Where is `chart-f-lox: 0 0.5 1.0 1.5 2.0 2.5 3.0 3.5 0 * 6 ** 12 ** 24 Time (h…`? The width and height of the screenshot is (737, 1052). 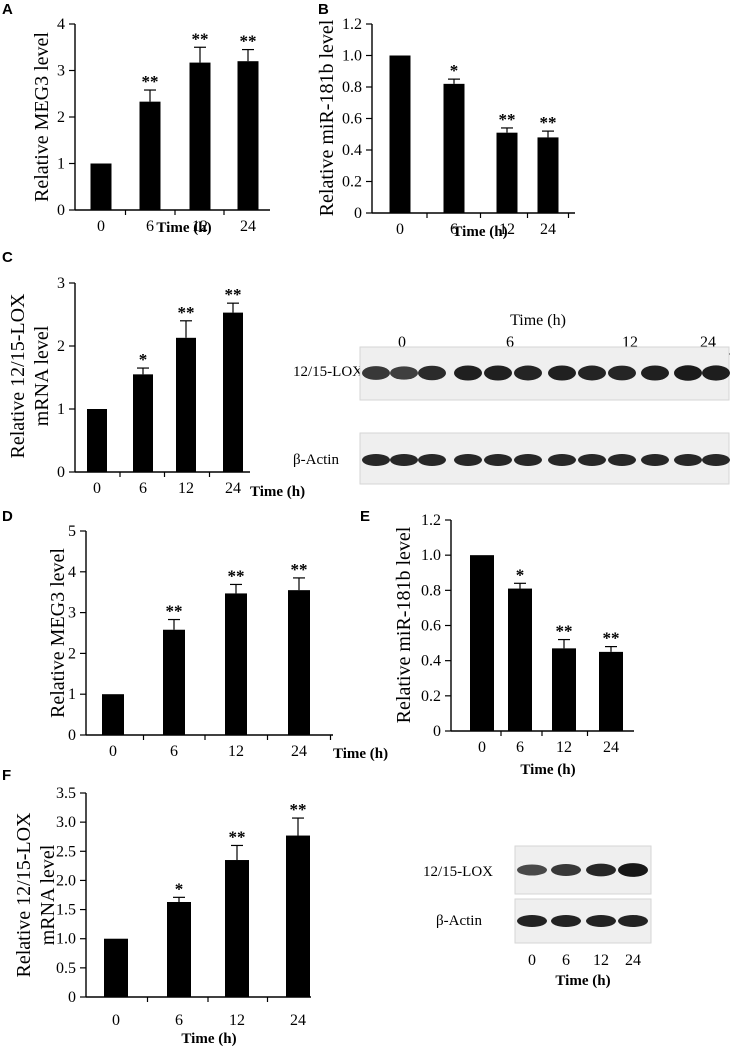
chart-f-lox: 0 0.5 1.0 1.5 2.0 2.5 3.0 3.5 0 * 6 ** 12 ** 24 Time (h… is located at coordinates (162, 916).